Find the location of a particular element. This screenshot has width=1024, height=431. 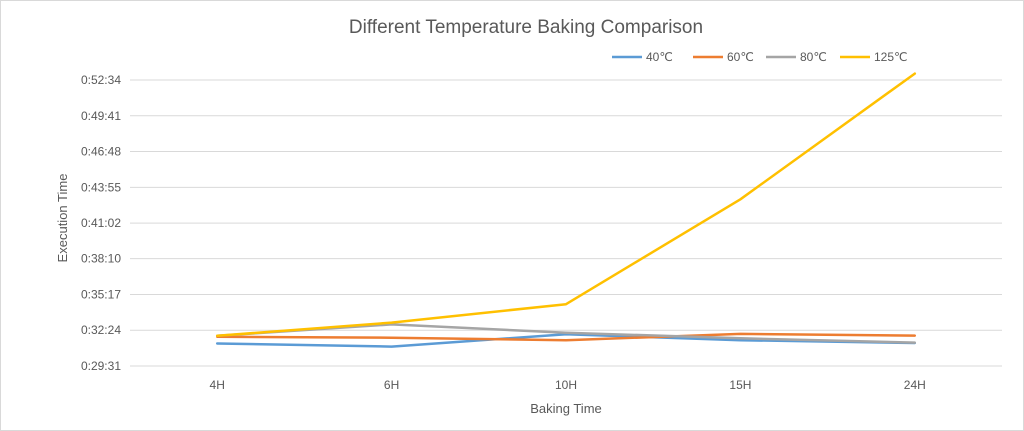

x-tick-label: 6H is located at coordinates (391, 385).